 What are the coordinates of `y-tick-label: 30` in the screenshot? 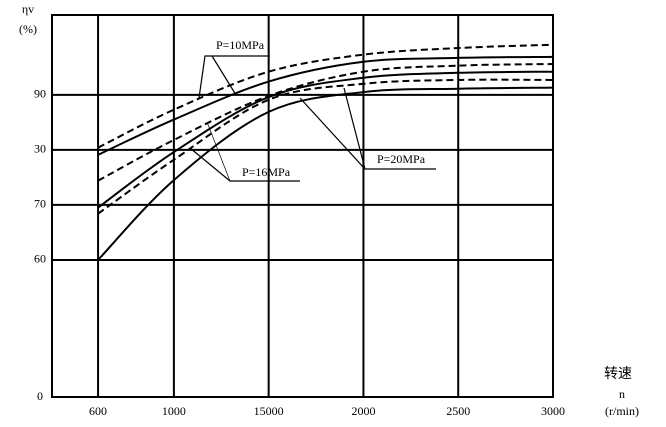 It's located at (40, 149).